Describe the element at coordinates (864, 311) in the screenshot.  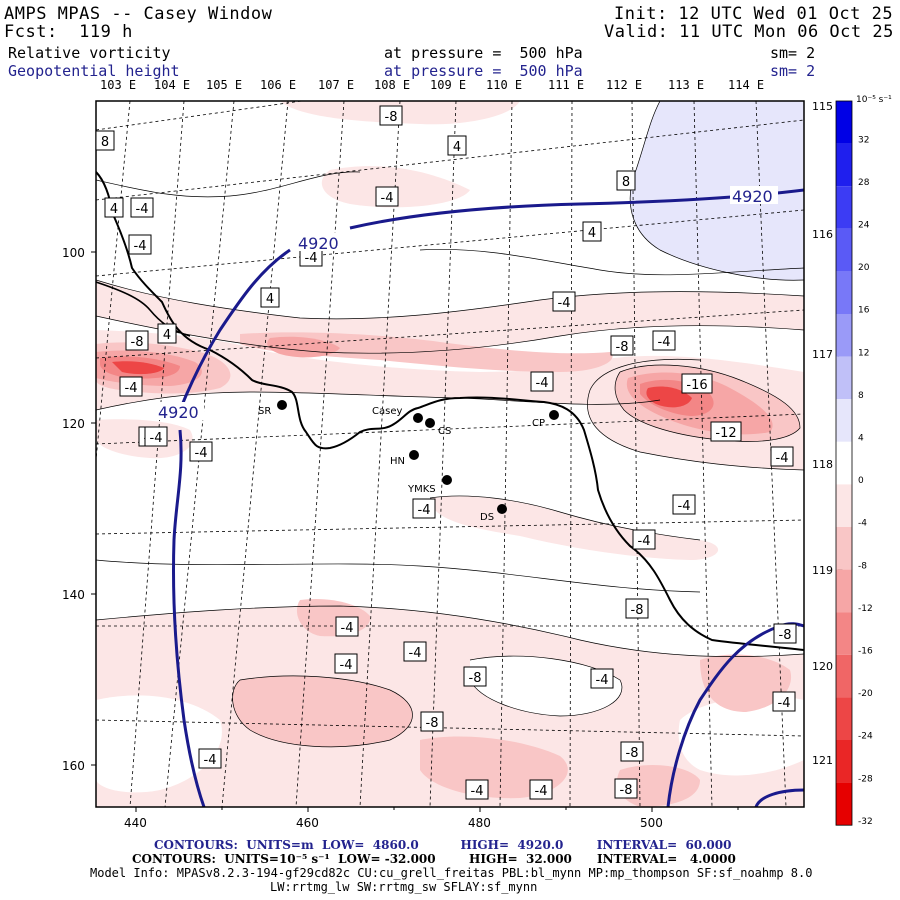
I see `colorbar-label: 16` at that location.